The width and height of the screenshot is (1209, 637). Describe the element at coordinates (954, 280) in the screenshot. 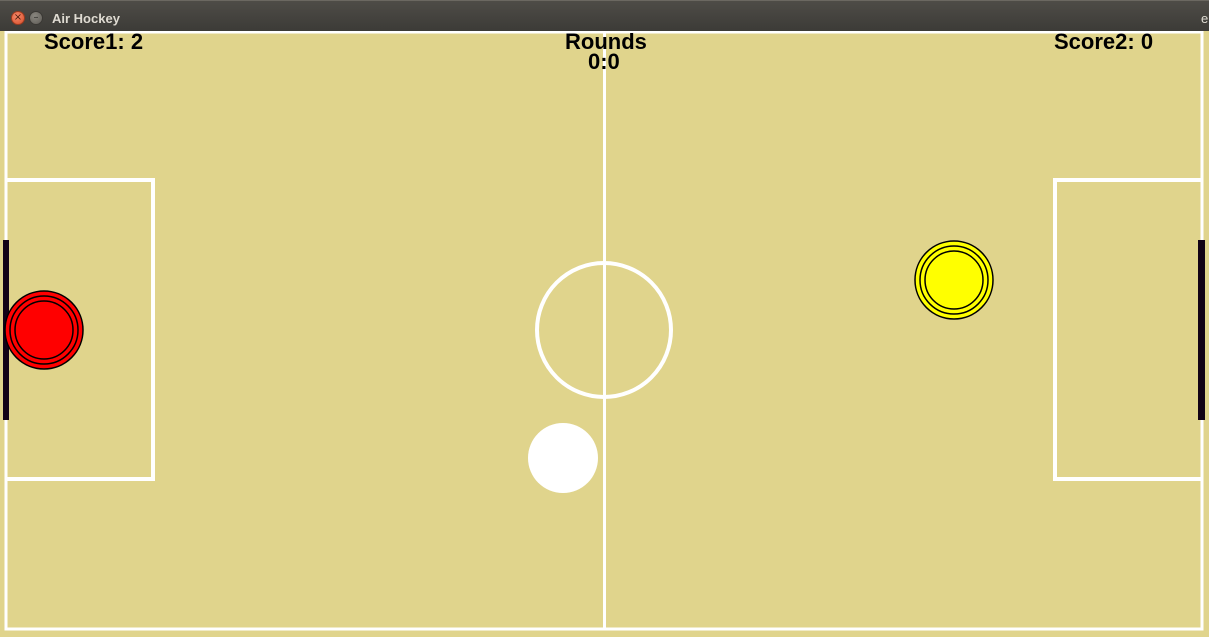

I see `player2-mallet` at that location.